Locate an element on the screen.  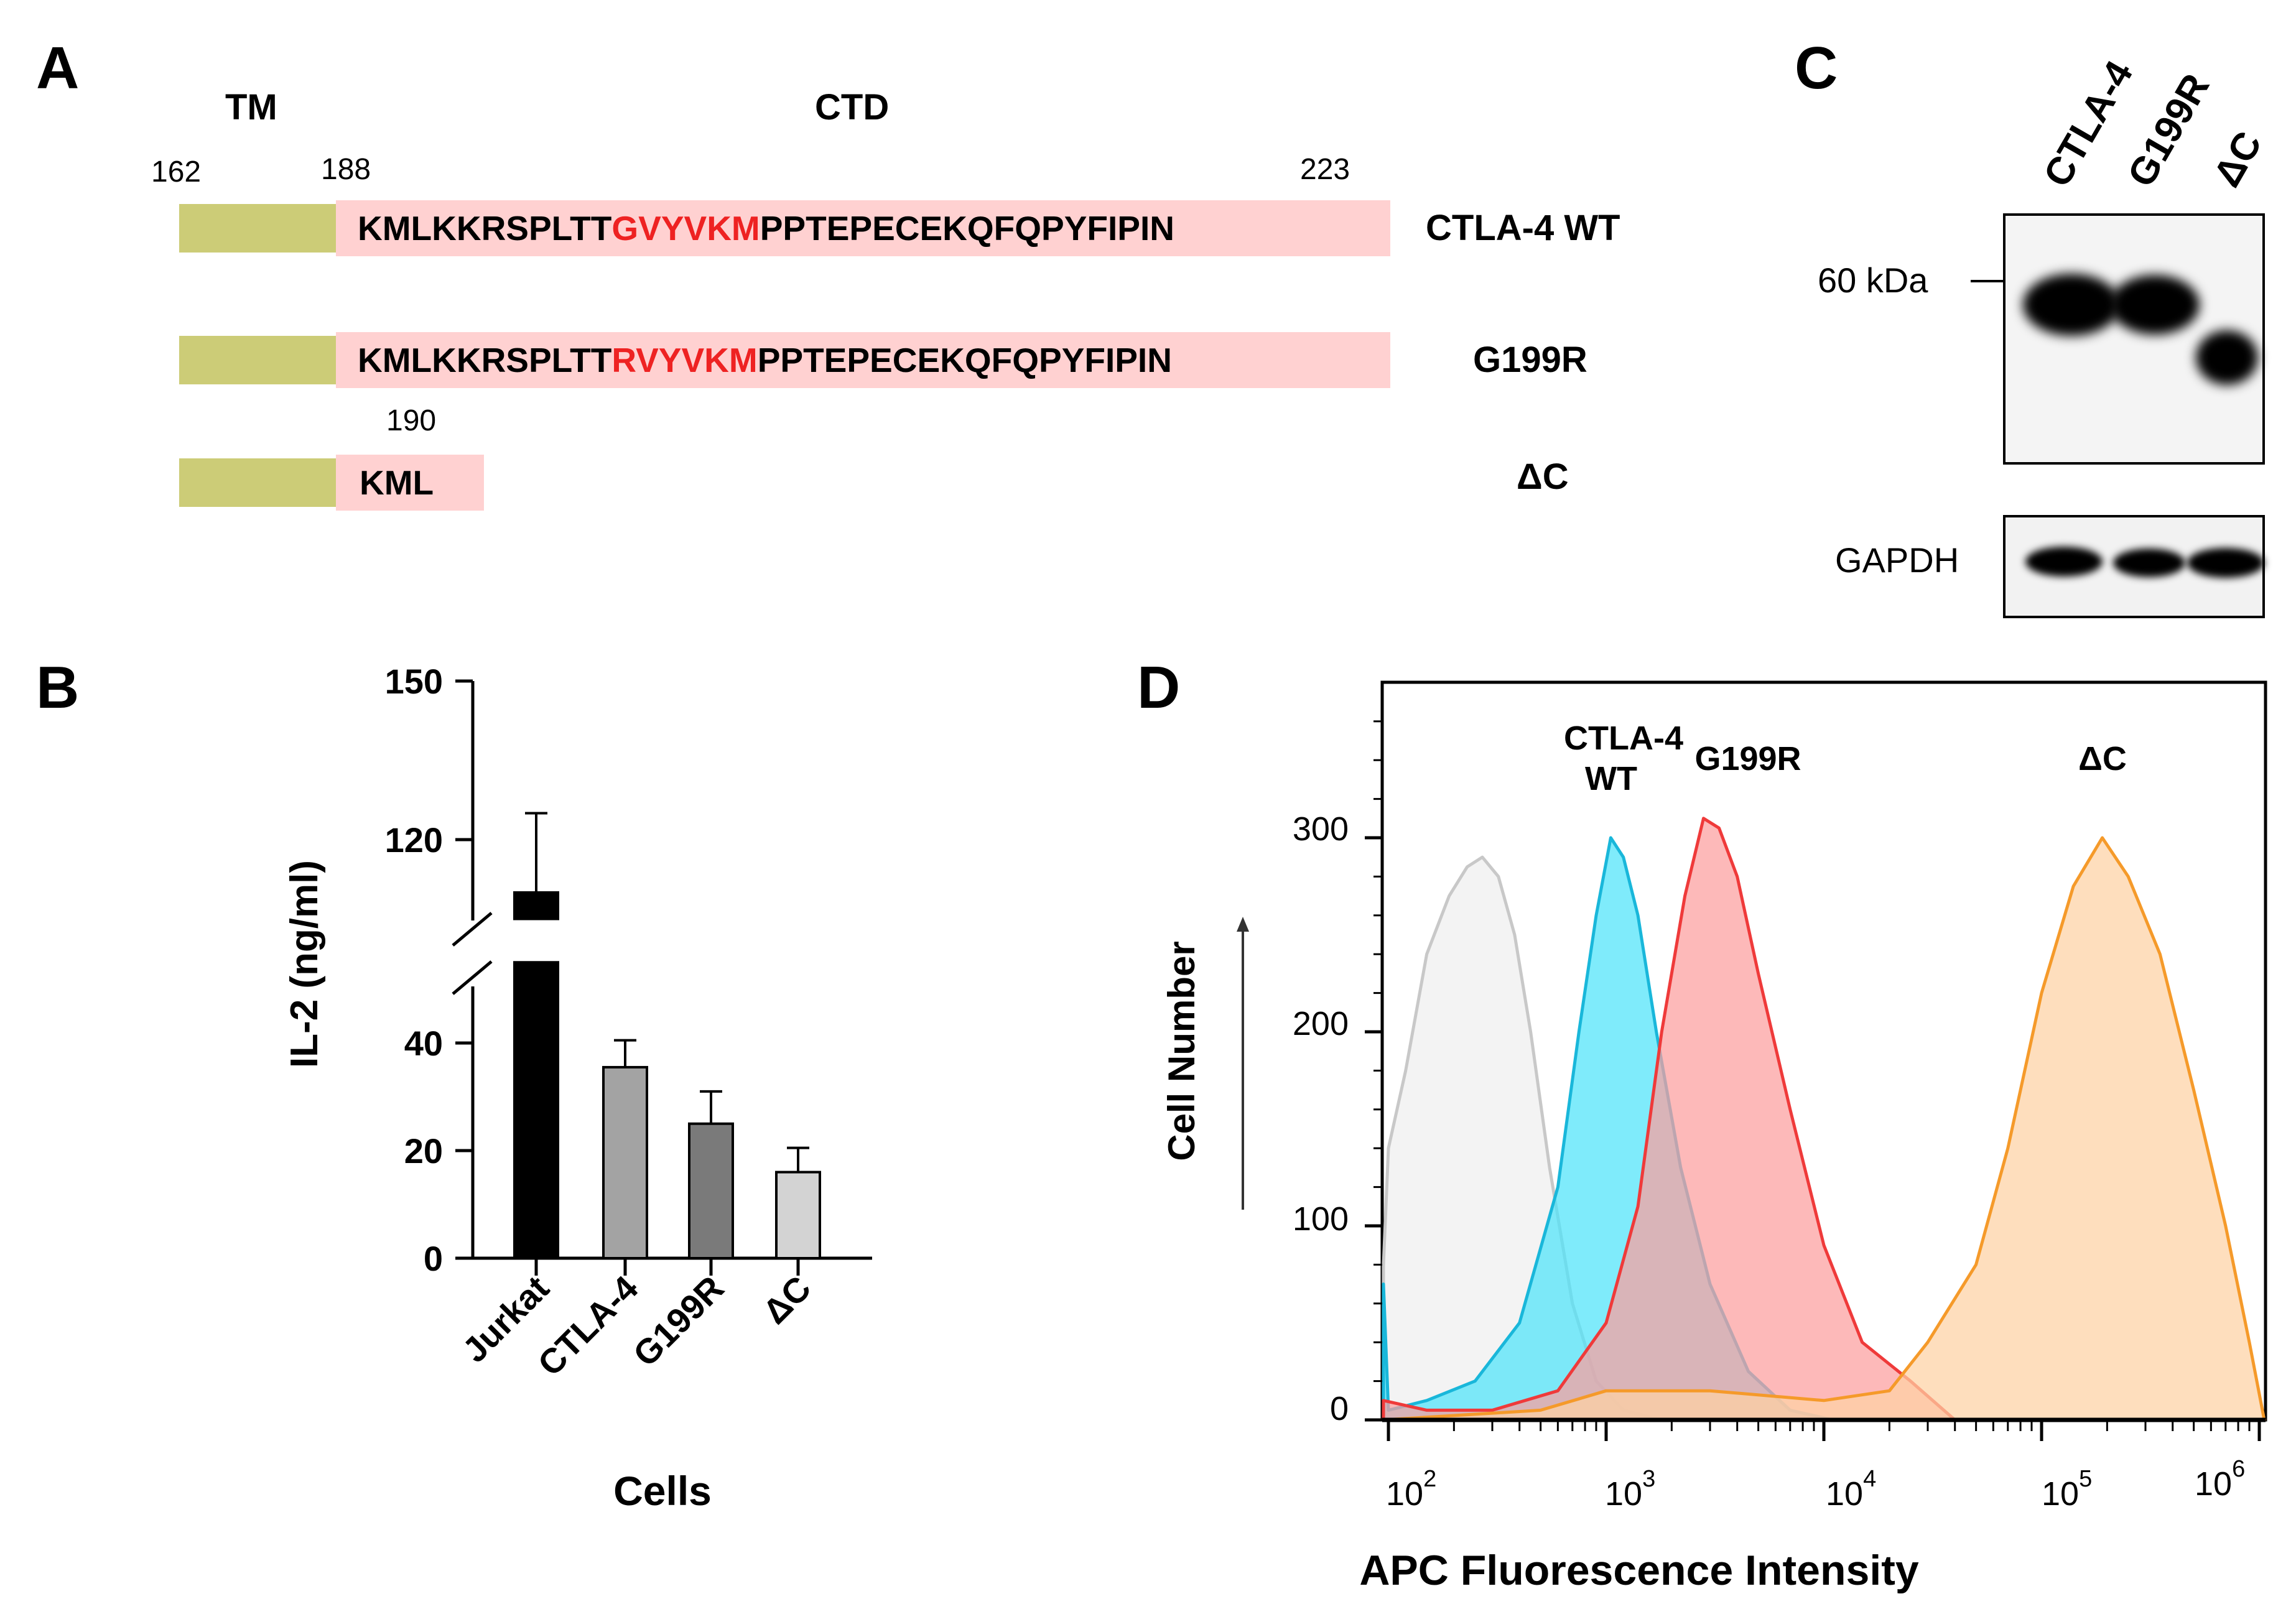
y-tick-label-150: 150 is located at coordinates (414, 682).